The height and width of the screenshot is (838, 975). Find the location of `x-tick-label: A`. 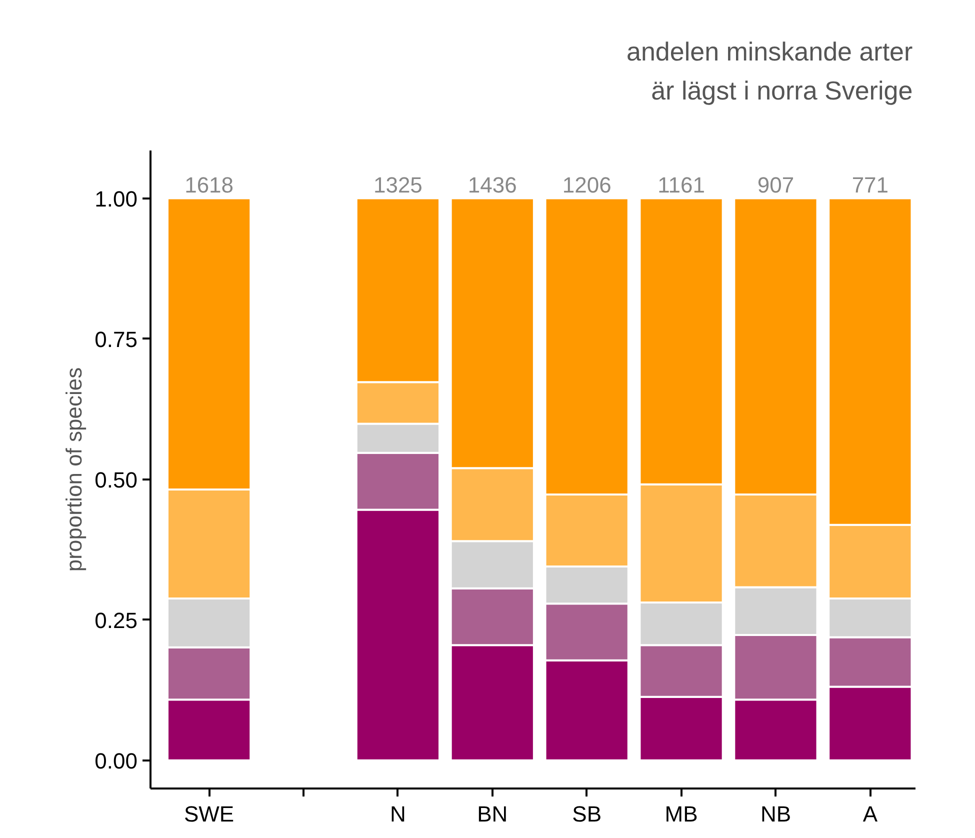

x-tick-label: A is located at coordinates (870, 814).